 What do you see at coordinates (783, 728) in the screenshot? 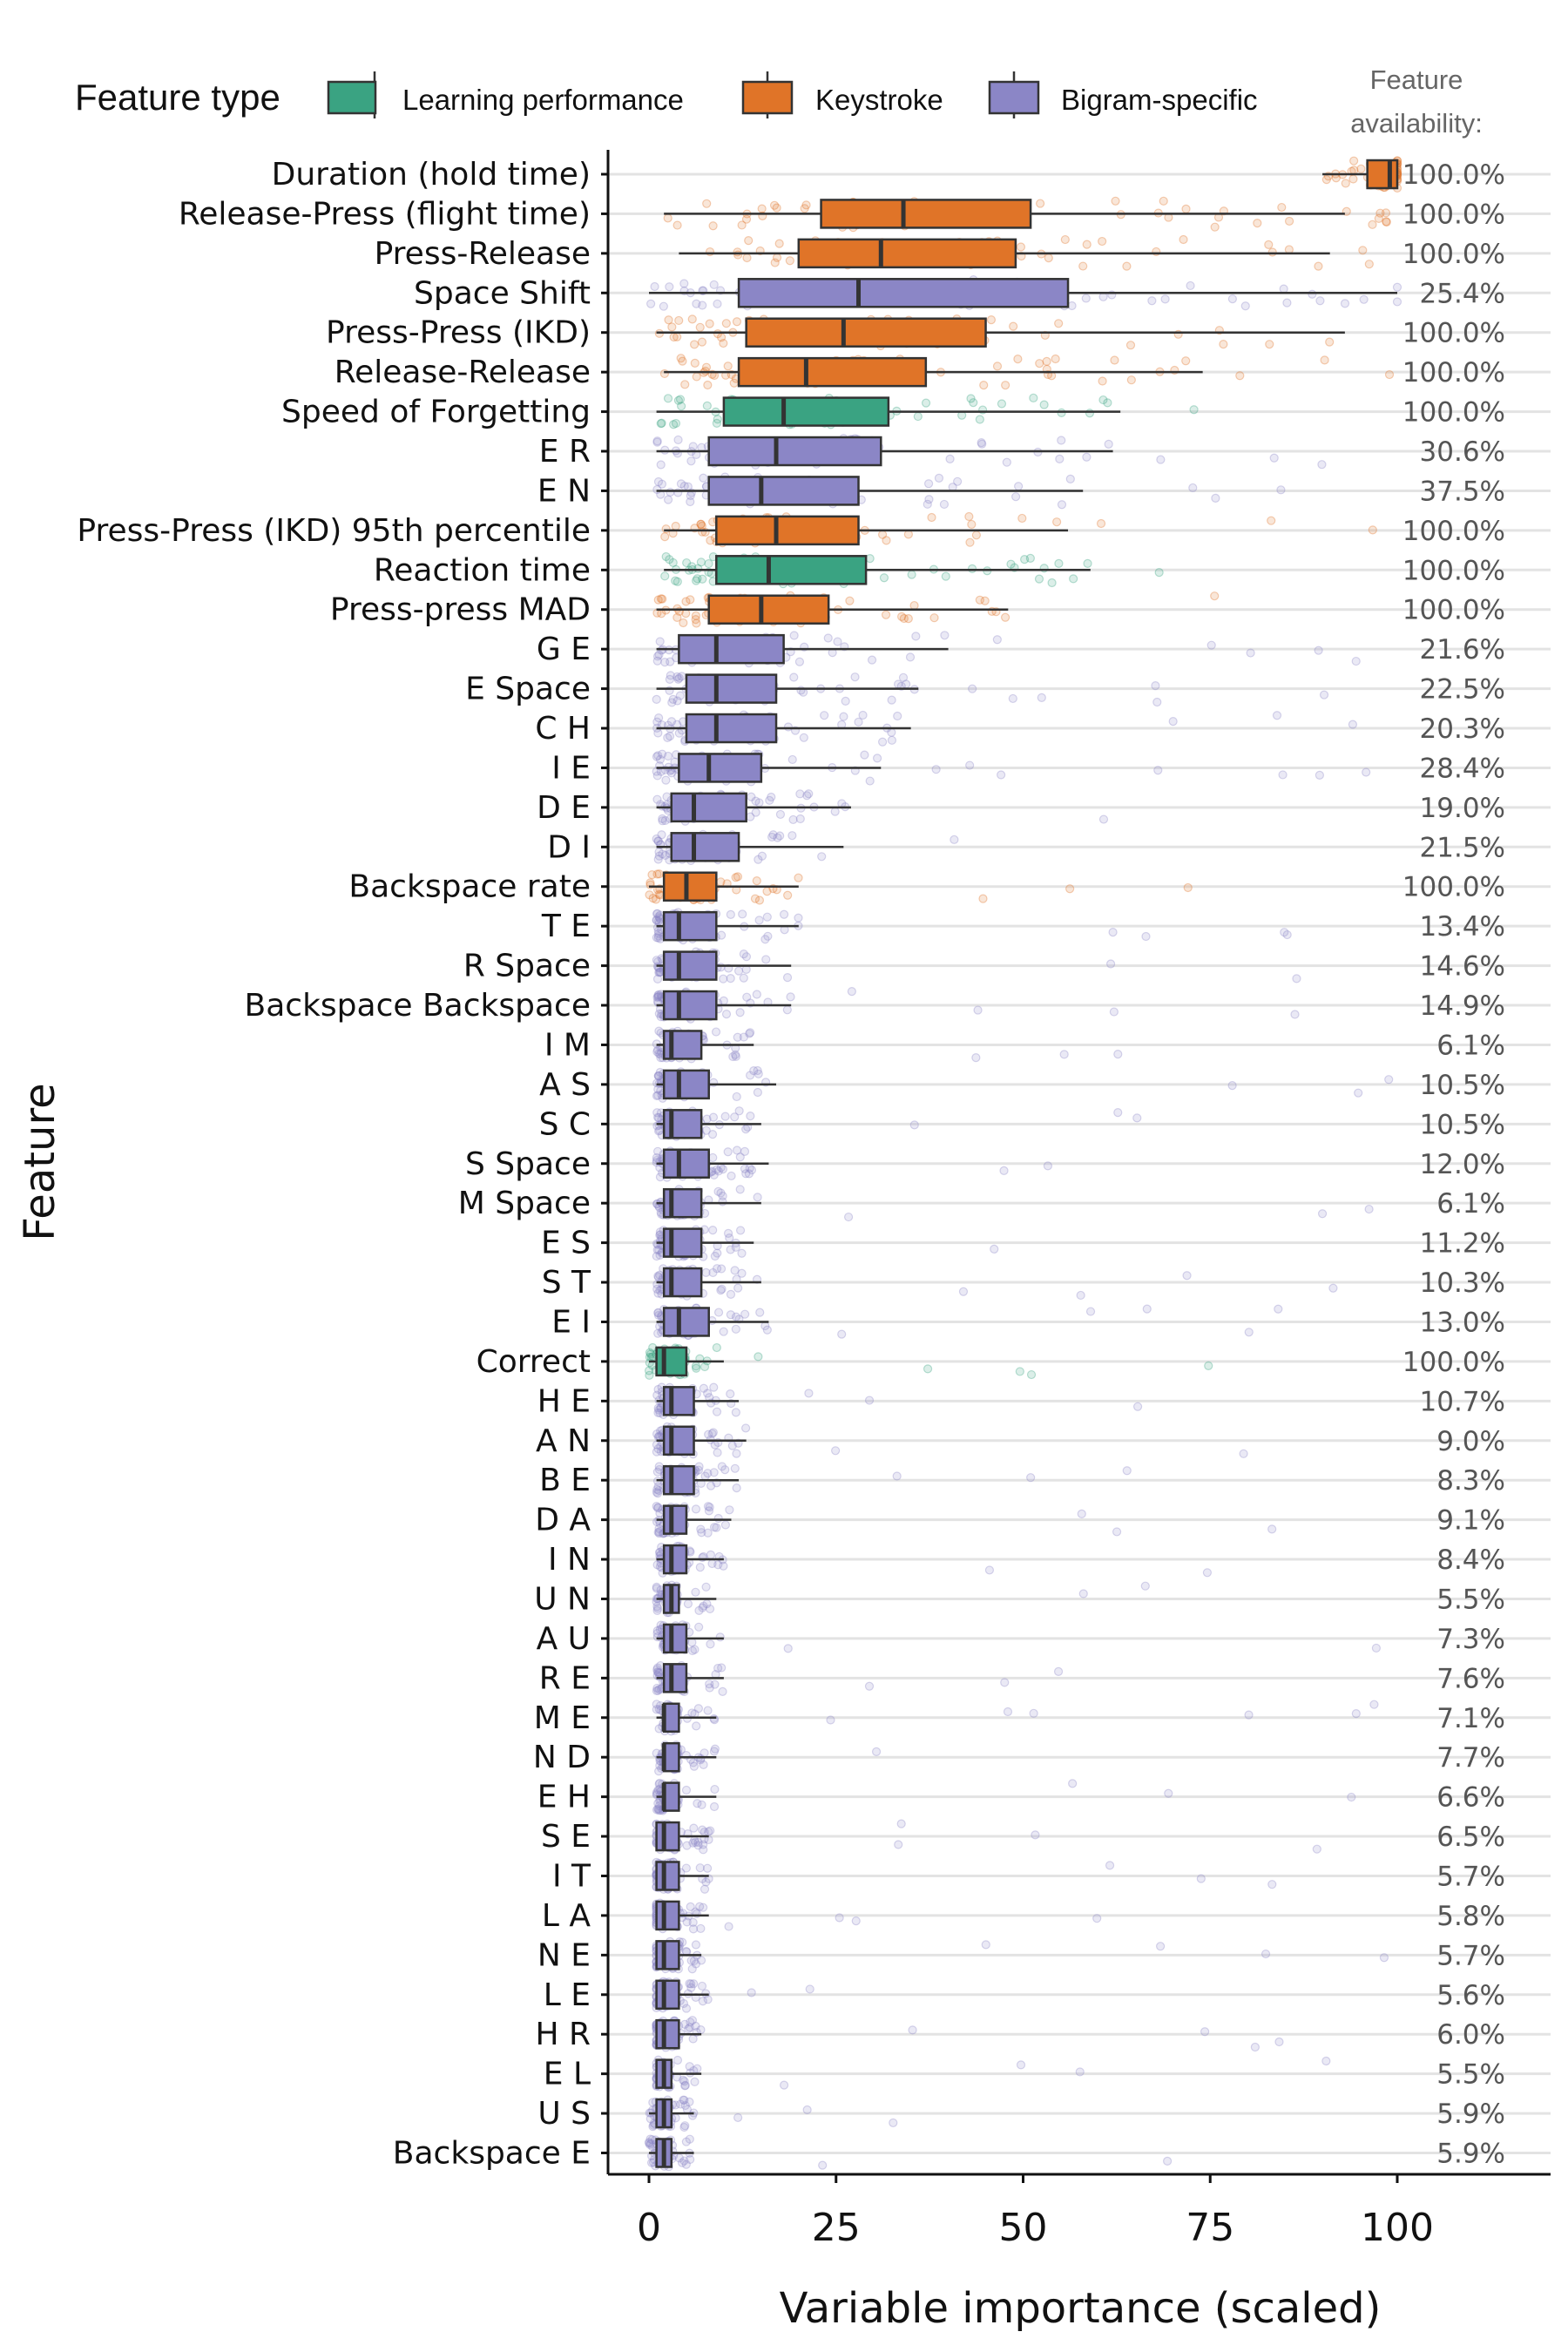
I see `boxplot-c-h` at bounding box center [783, 728].